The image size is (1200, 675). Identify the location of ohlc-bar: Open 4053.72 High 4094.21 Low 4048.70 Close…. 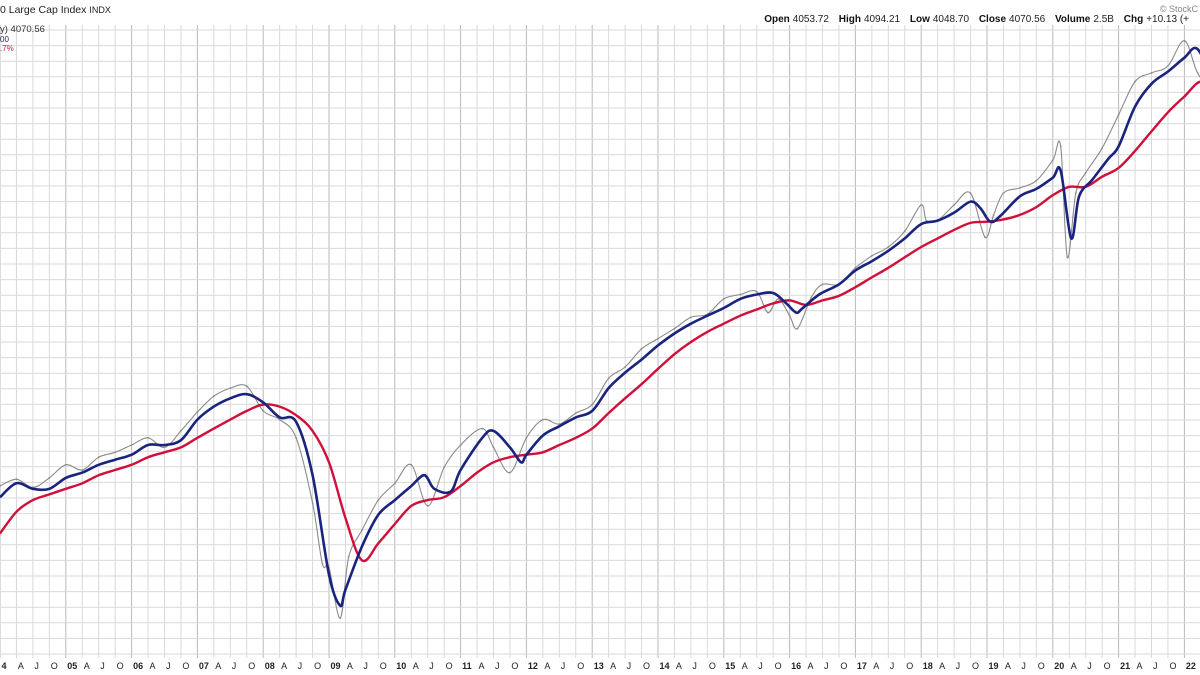
(980, 19).